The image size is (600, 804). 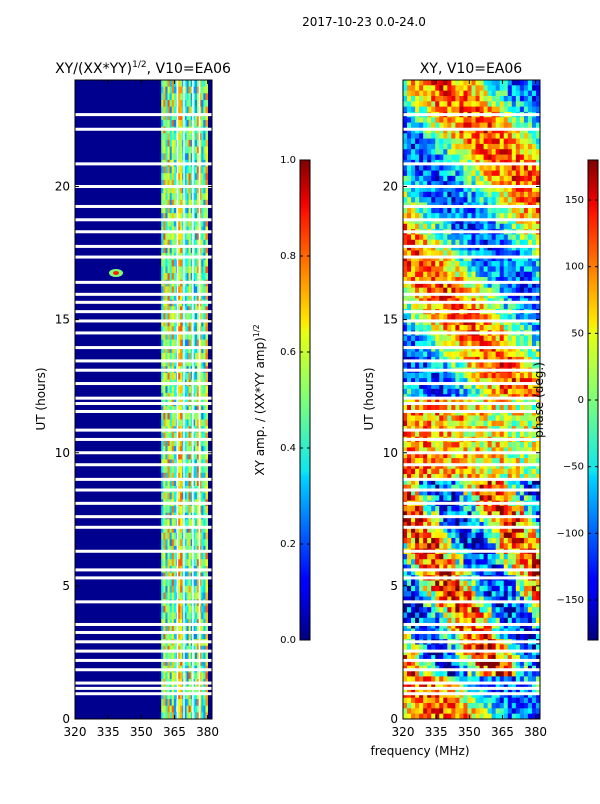 I want to click on y-tick-label: 5, so click(x=66, y=586).